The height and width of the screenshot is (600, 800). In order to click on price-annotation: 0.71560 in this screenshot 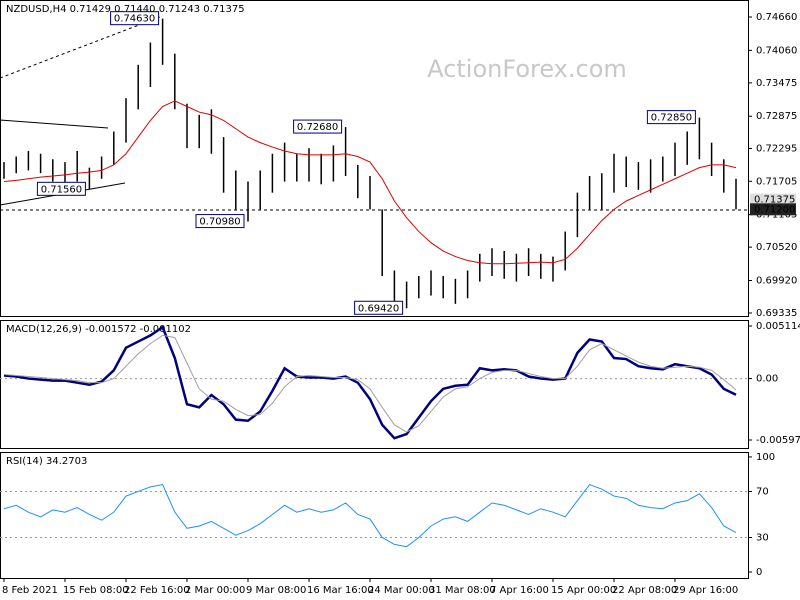, I will do `click(61, 189)`.